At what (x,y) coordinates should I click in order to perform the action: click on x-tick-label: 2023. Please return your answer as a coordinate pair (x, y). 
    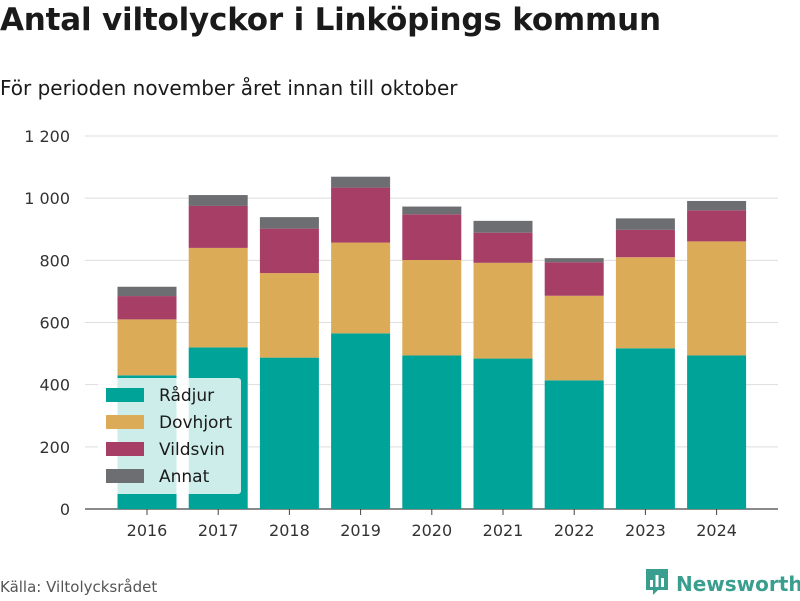
    Looking at the image, I should click on (645, 530).